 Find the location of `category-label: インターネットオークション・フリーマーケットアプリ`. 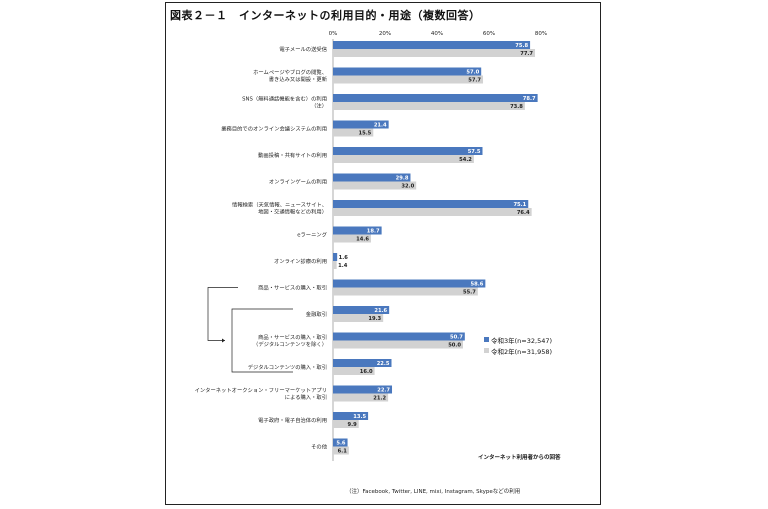

category-label: インターネットオークション・フリーマーケットアプリ is located at coordinates (261, 390).